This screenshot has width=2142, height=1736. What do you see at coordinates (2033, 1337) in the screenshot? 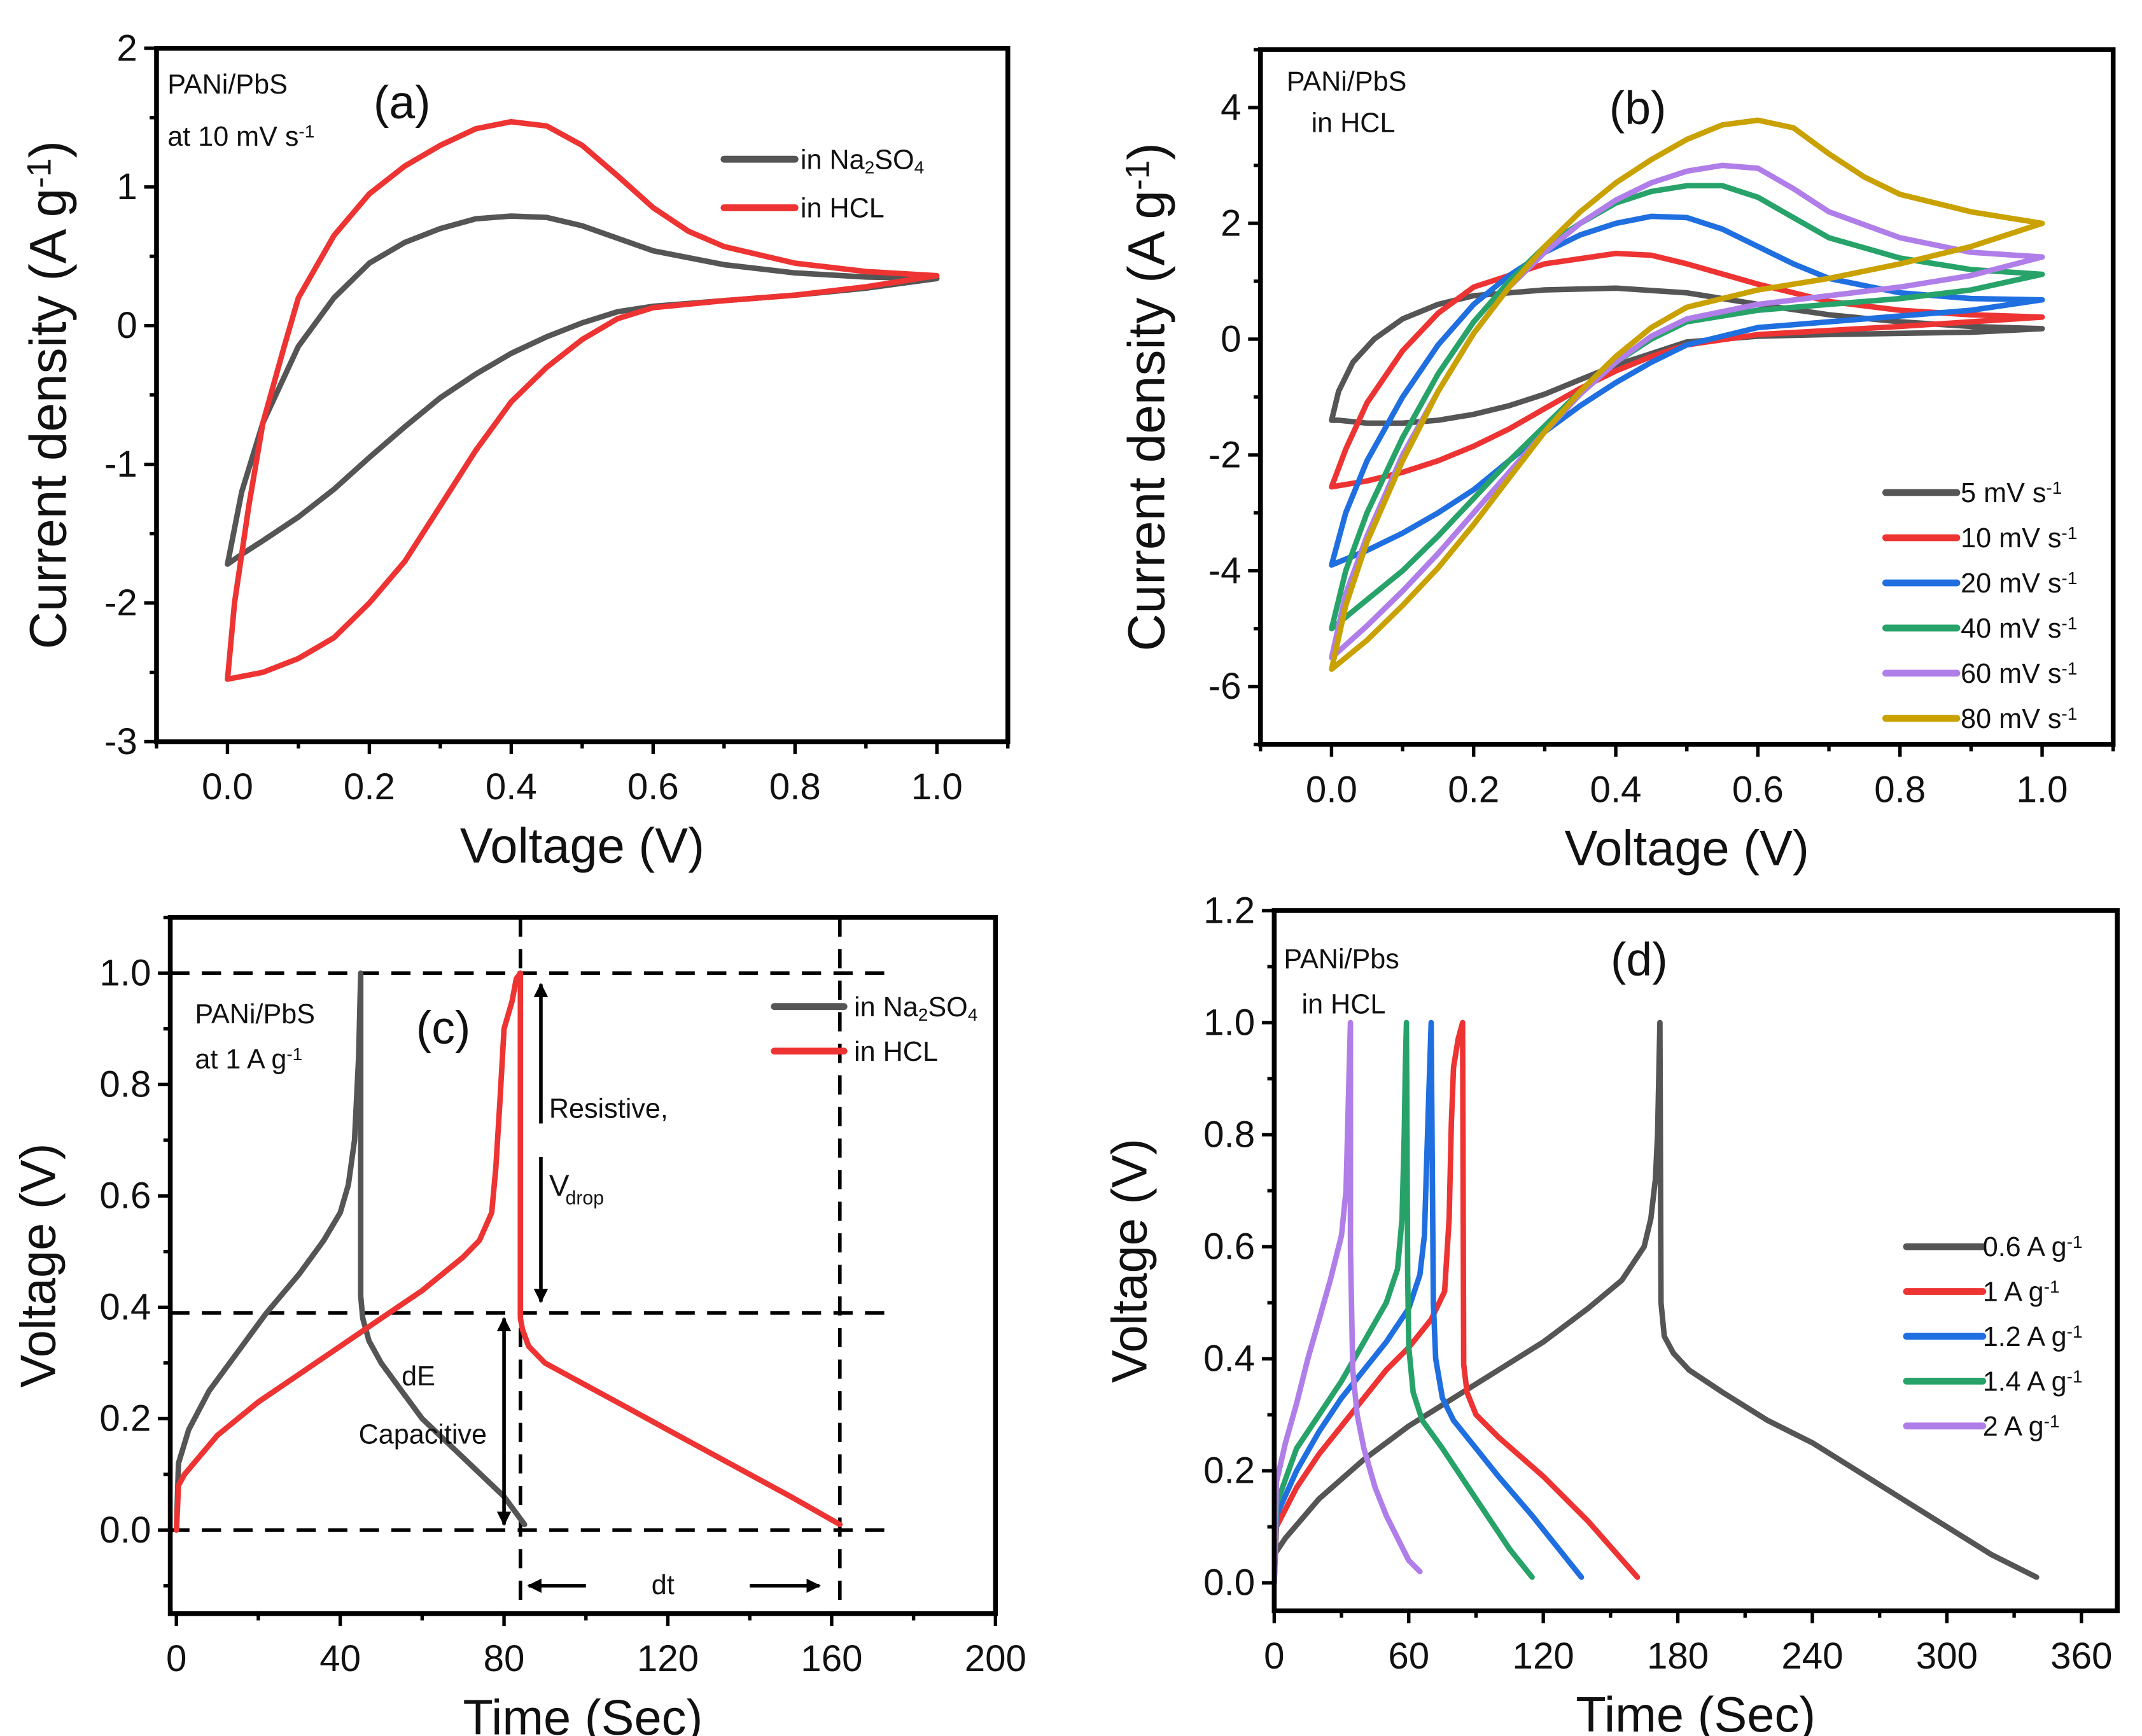
I see `legend-label: 1.2 A g-1` at bounding box center [2033, 1337].